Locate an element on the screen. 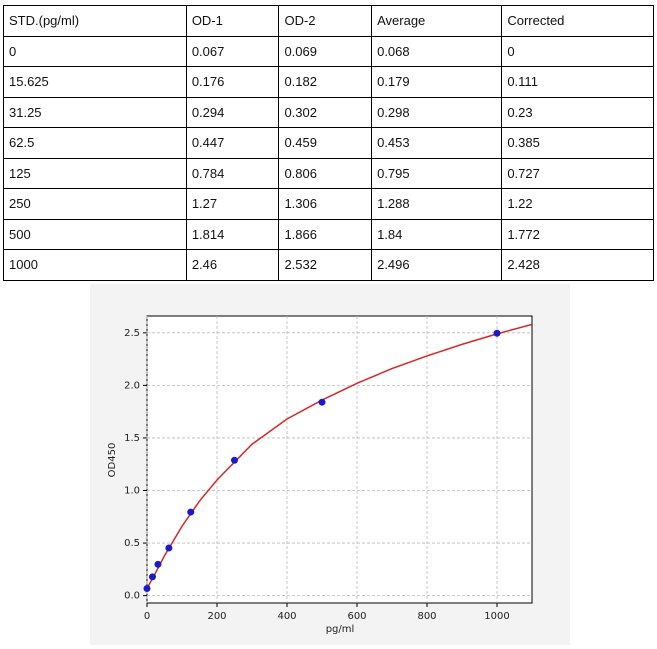  x-tick-label: 0 is located at coordinates (147, 616).